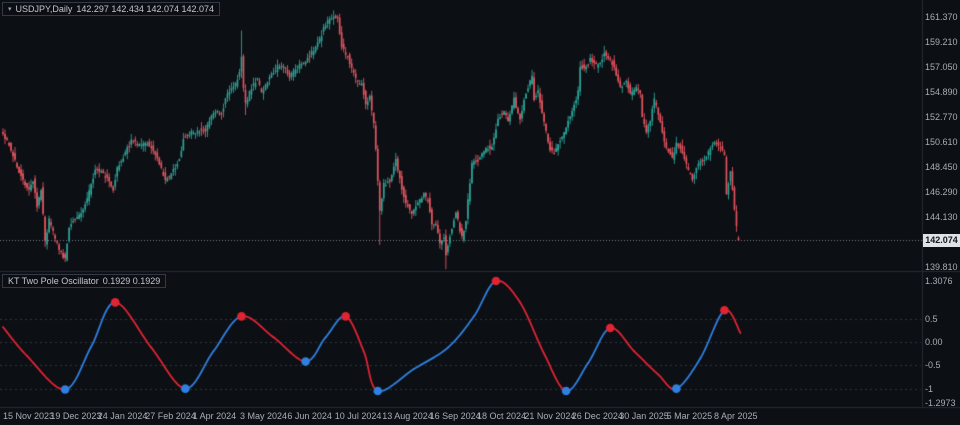 This screenshot has height=425, width=960. I want to click on oscillator-title: KT Two Pole Oscillator 0.1929 0.1929, so click(84, 281).